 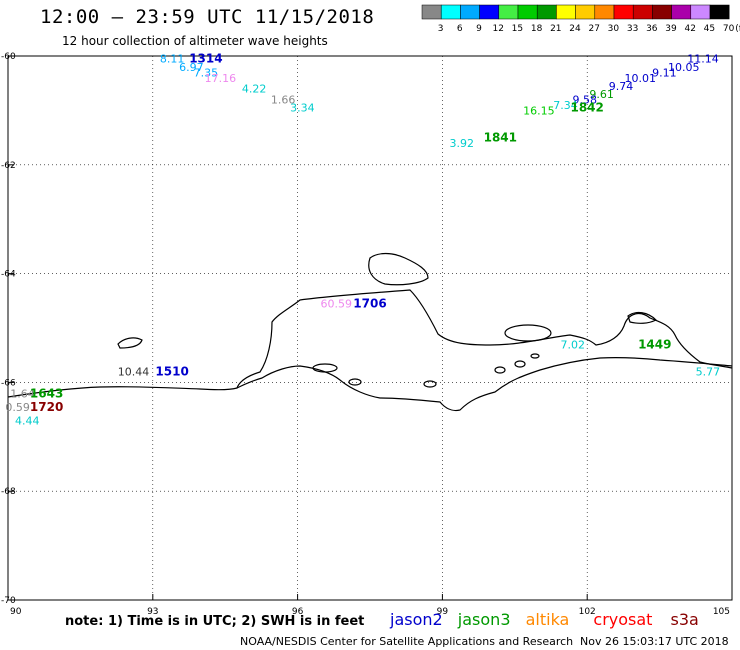 What do you see at coordinates (191, 67) in the screenshot?
I see `wave-height-value: 6.97` at bounding box center [191, 67].